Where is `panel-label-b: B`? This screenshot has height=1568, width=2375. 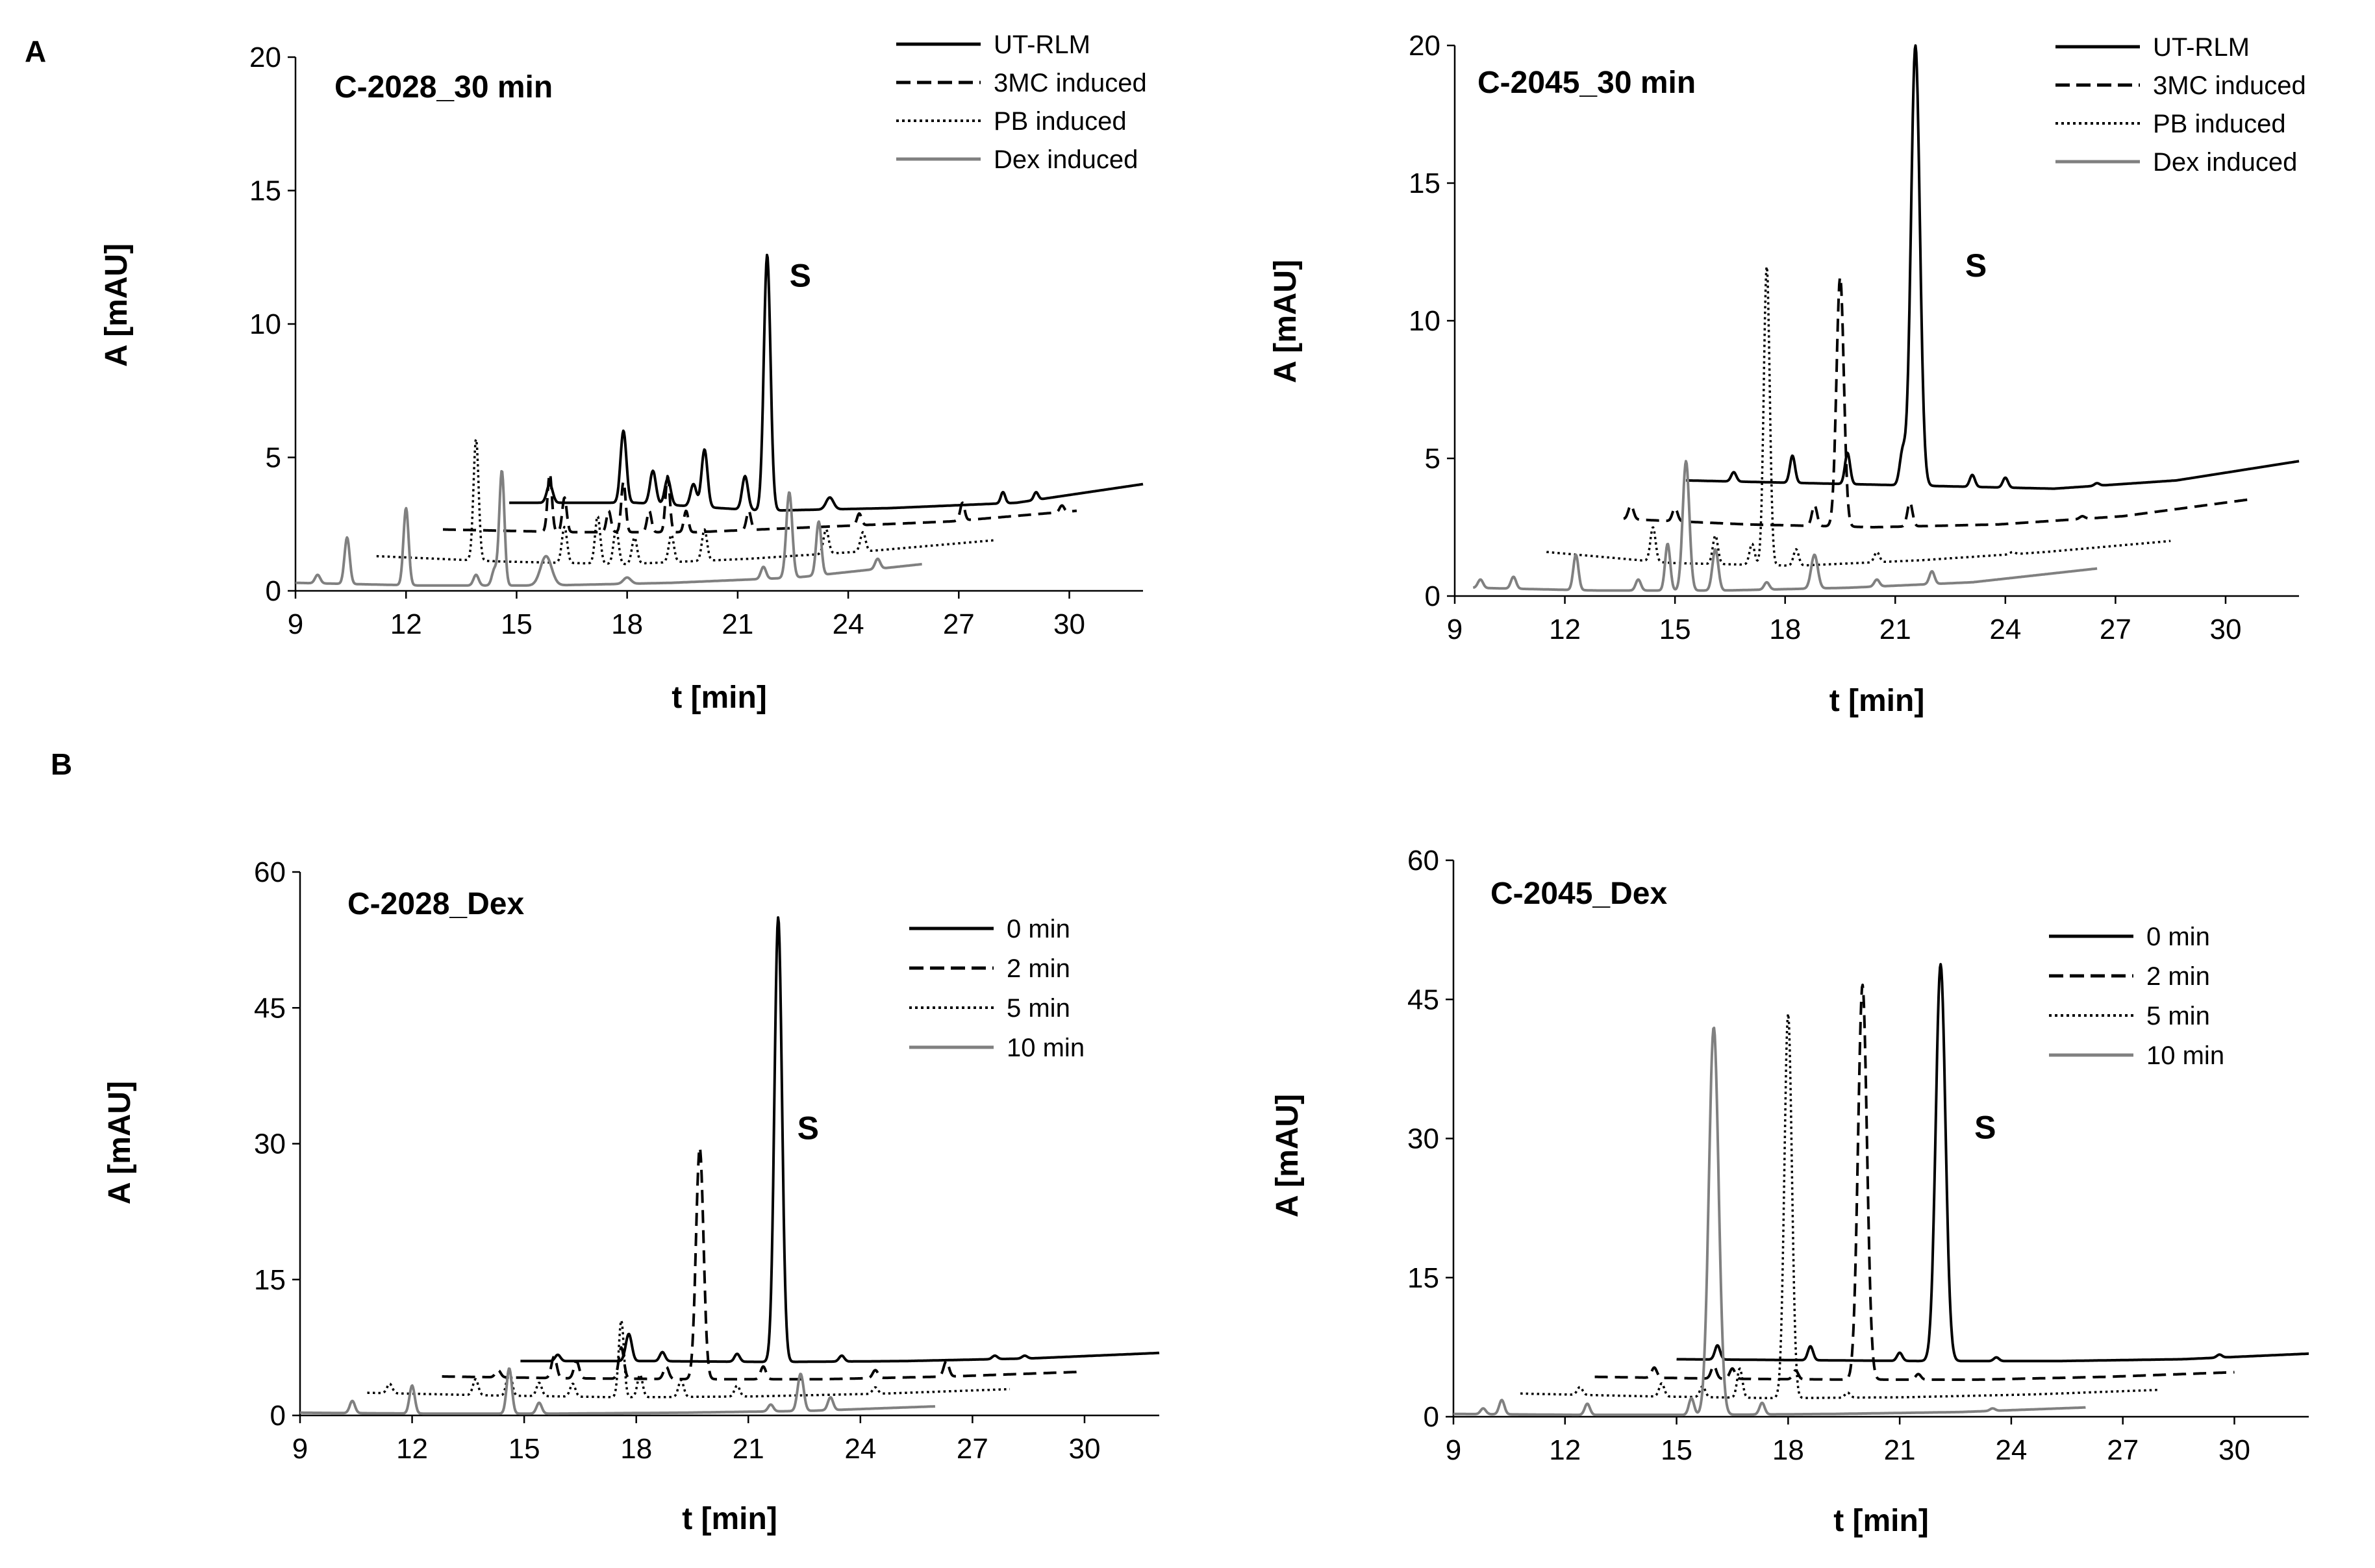 panel-label-b: B is located at coordinates (62, 764).